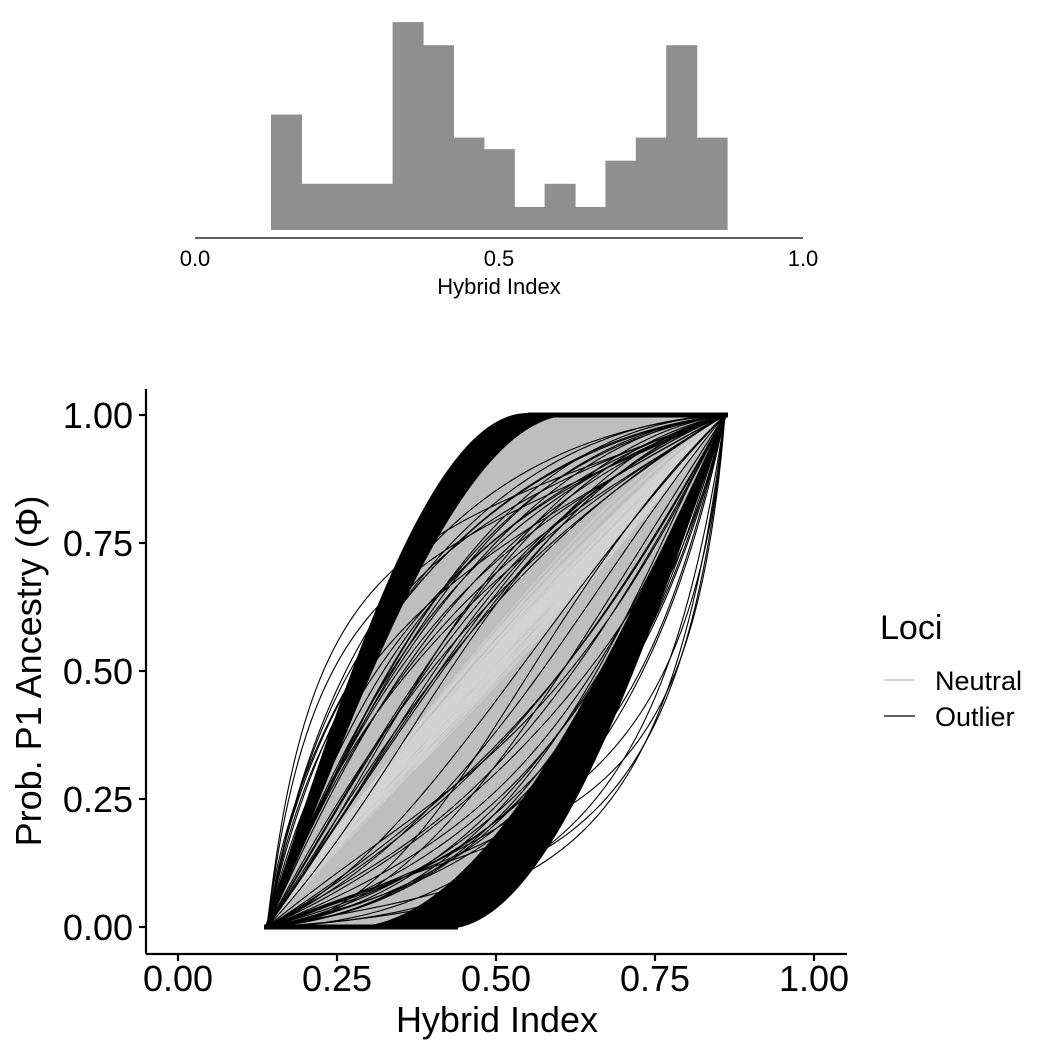 Image resolution: width=1054 pixels, height=1054 pixels. I want to click on histogram-x-tick-label: 0.5, so click(499, 258).